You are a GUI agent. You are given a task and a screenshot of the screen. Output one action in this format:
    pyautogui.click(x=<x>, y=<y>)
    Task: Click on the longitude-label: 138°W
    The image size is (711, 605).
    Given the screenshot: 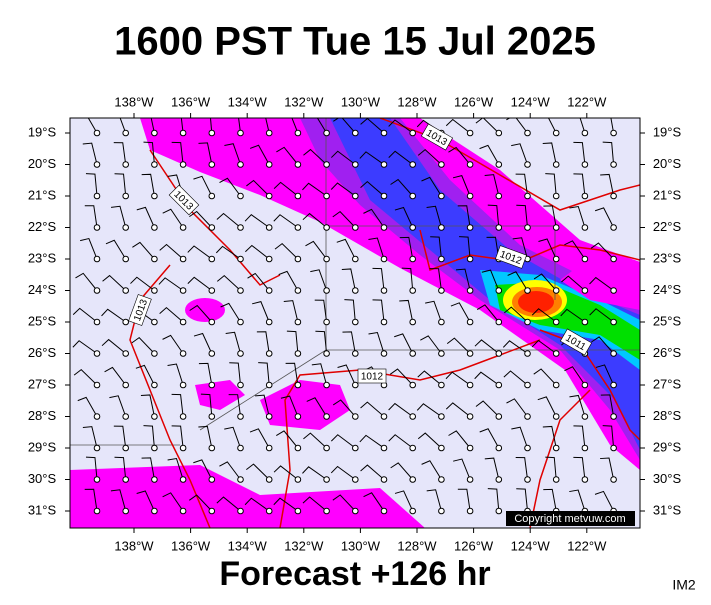 What is the action you would take?
    pyautogui.click(x=134, y=545)
    